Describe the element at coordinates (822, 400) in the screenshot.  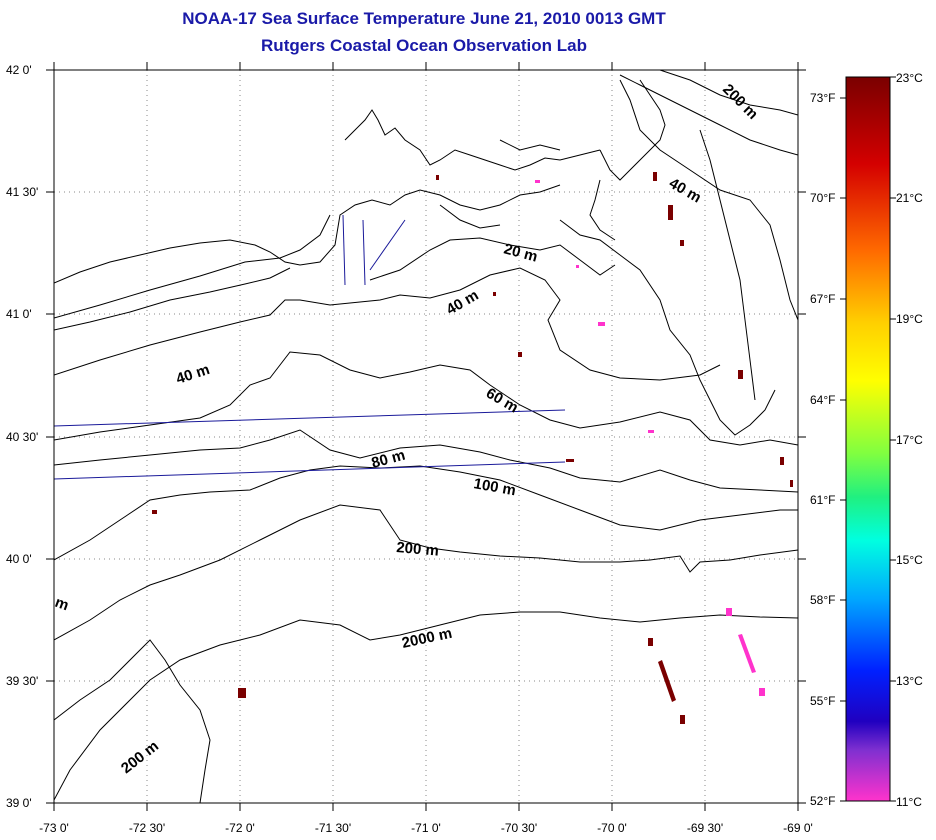
I see `colorbar-f-label: 64°F` at that location.